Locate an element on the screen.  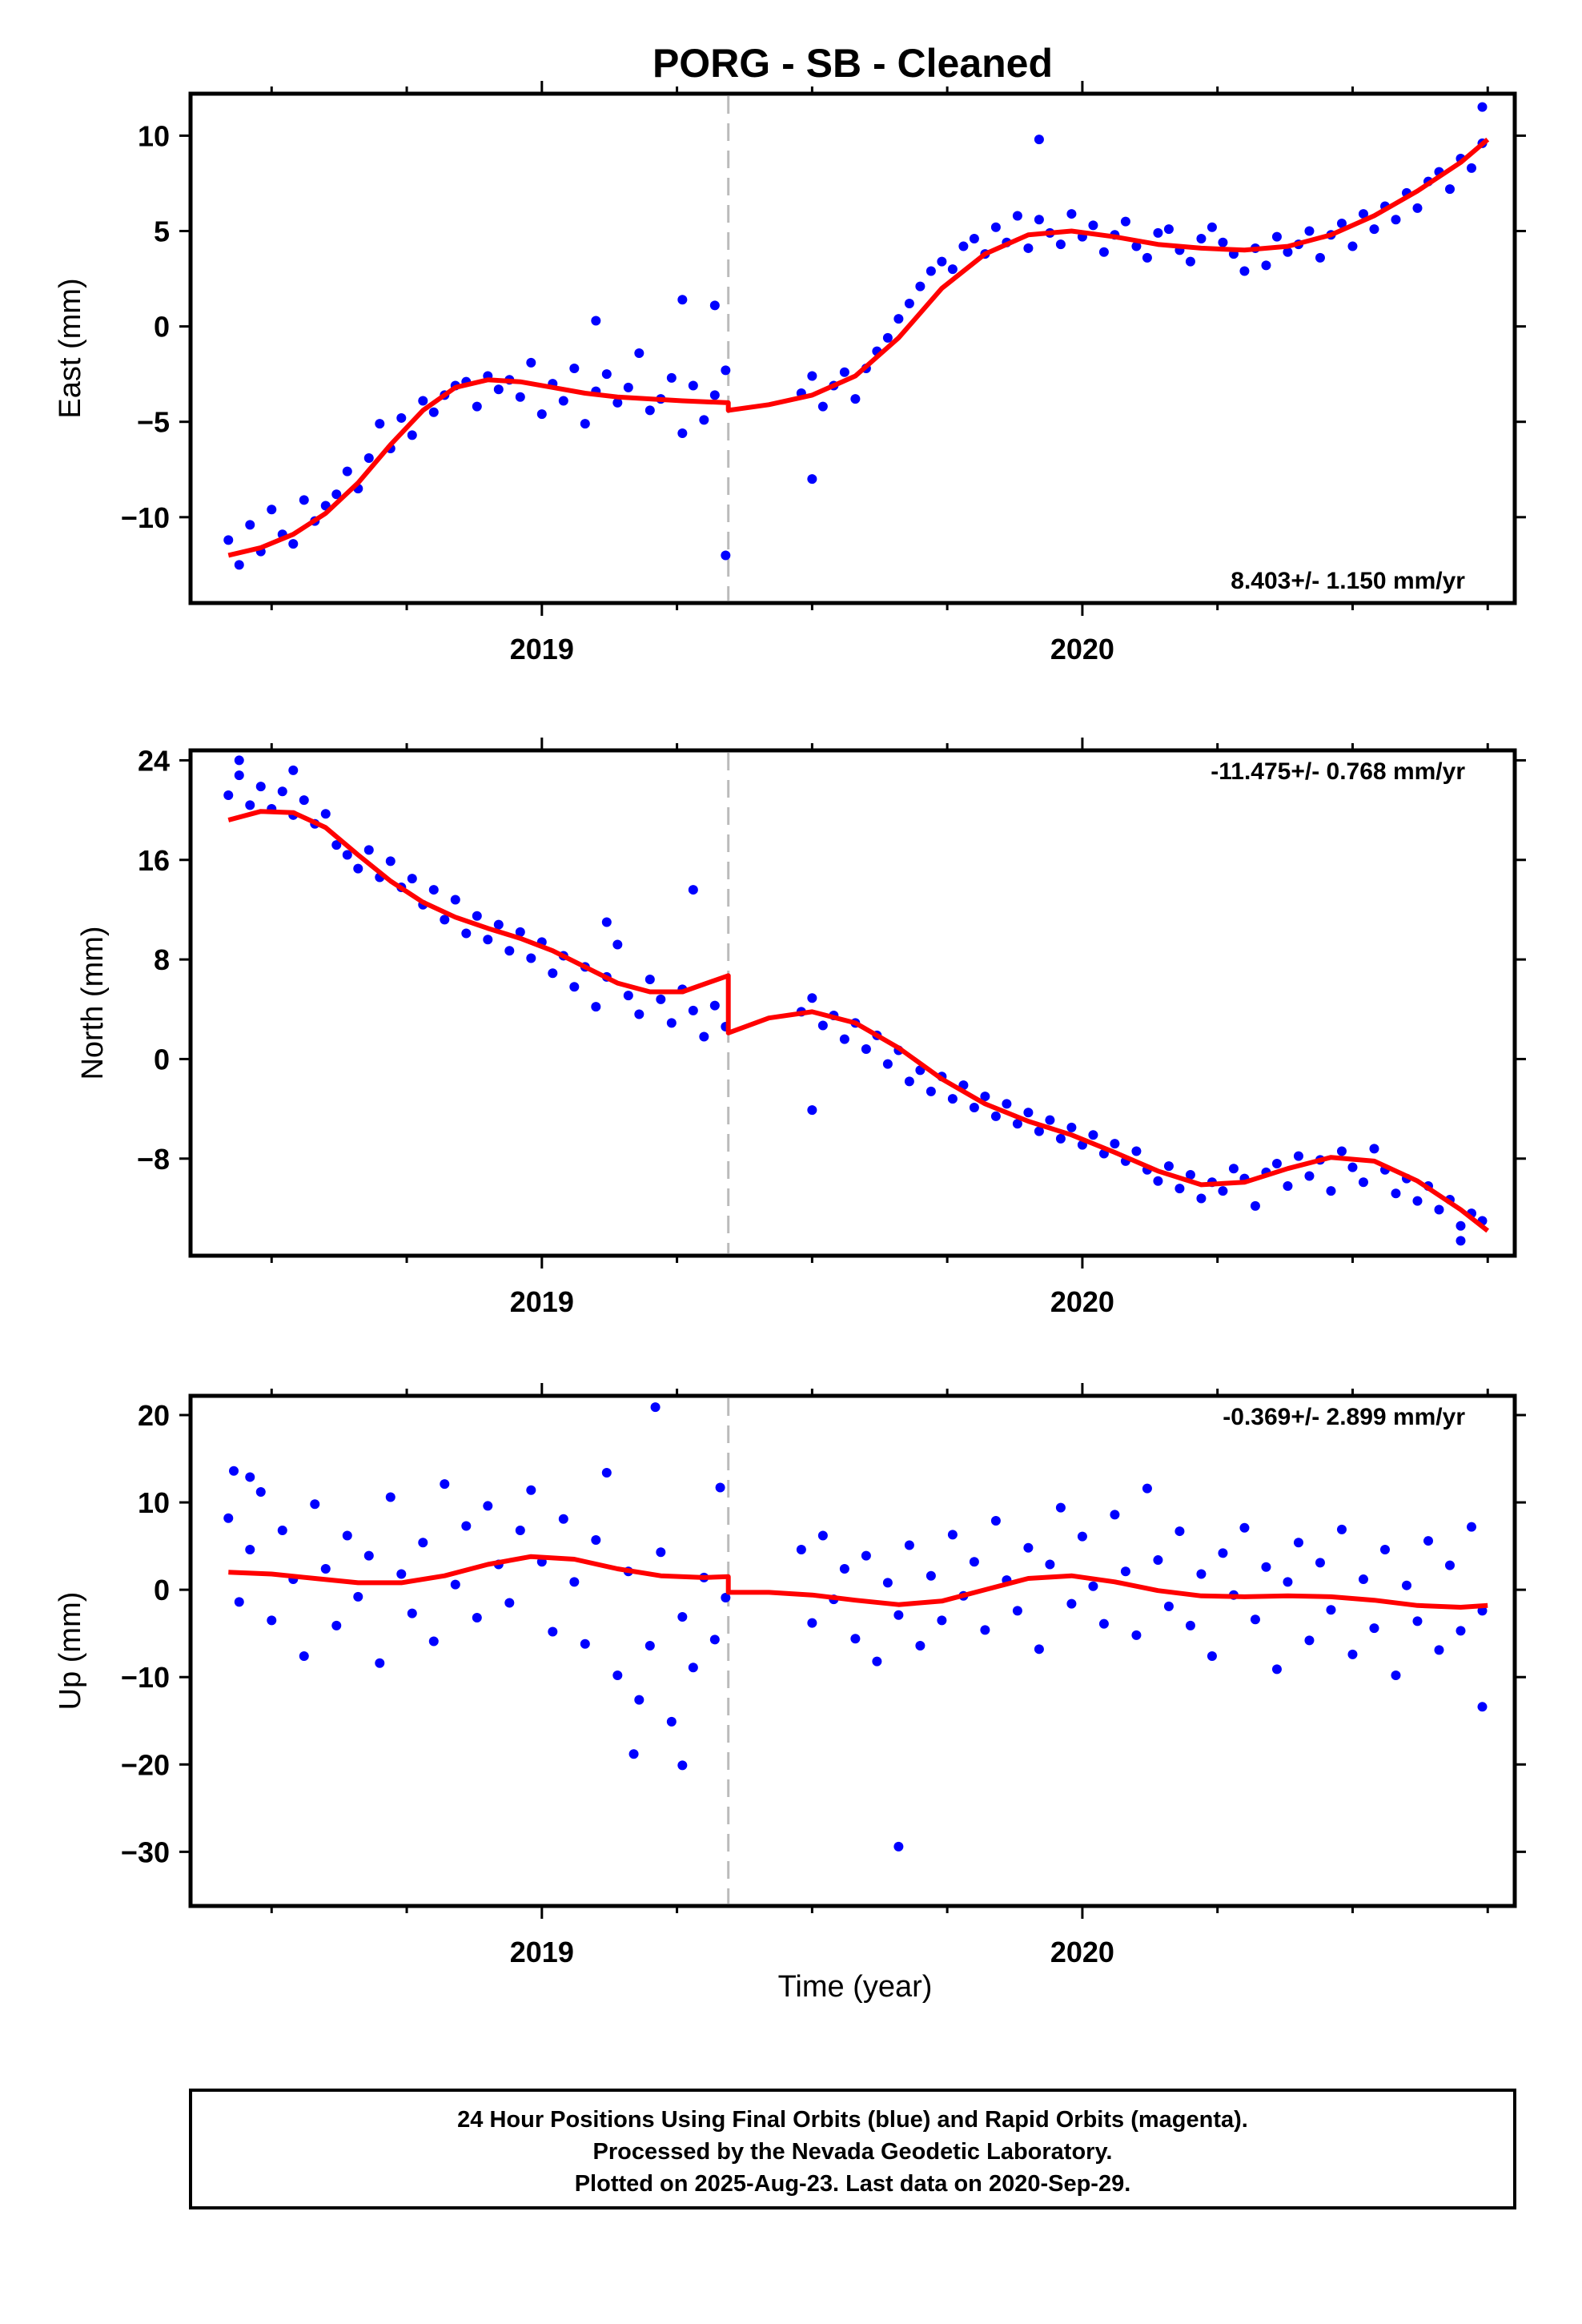
x-axis-label: Time (year) is located at coordinates (855, 1987).